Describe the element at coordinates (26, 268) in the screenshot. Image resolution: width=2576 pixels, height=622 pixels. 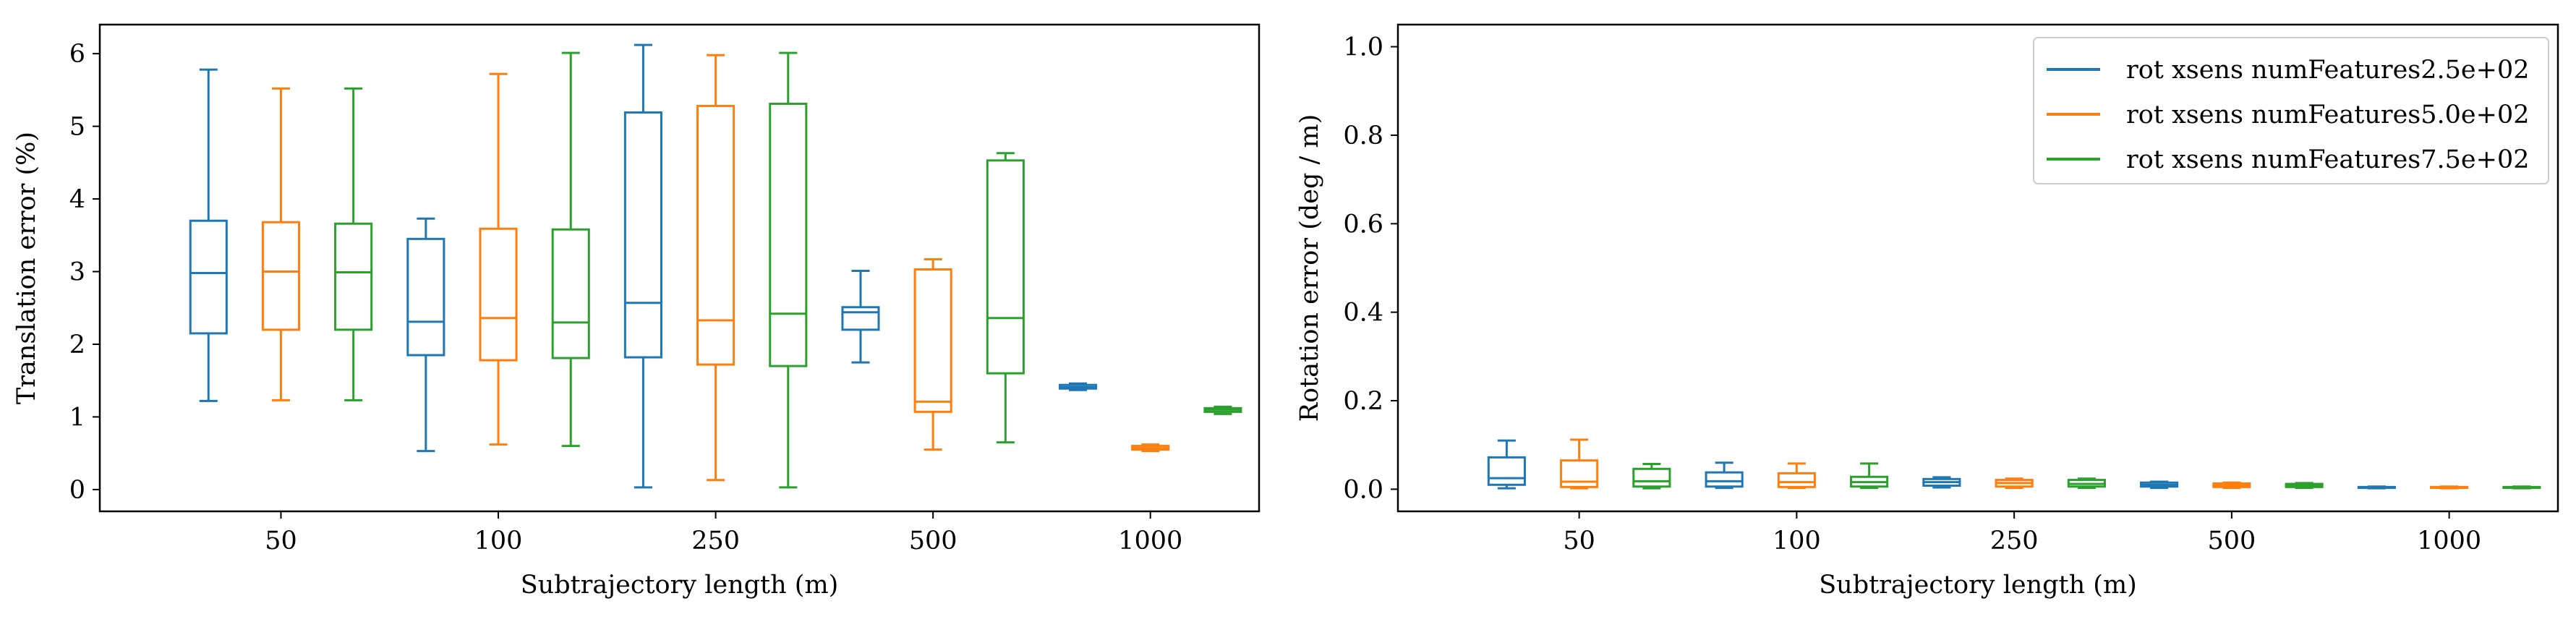
I see `y-axis-label: Translation error (%)` at that location.